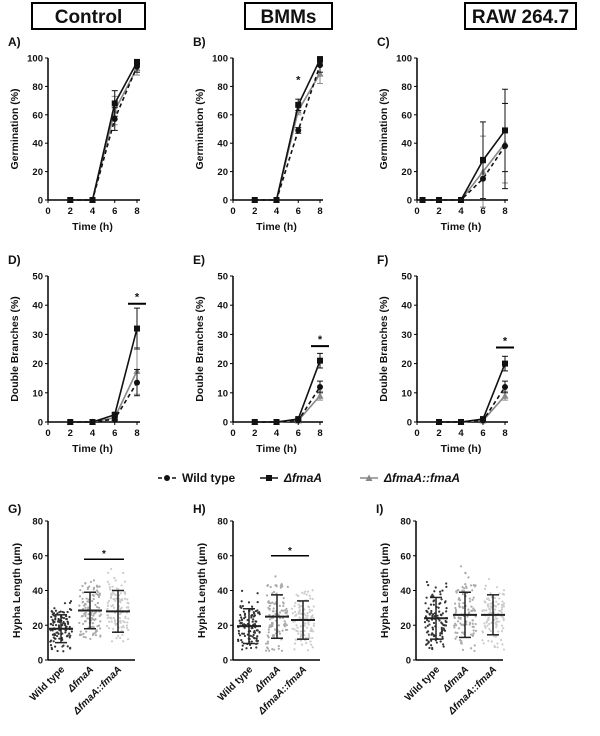 This screenshot has height=736, width=600. Describe the element at coordinates (136, 211) in the screenshot. I see `x-tick-label: 8` at that location.